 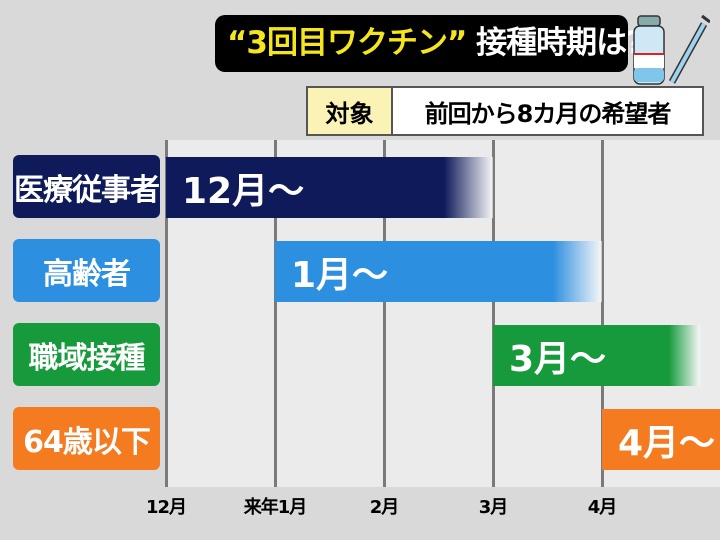 I want to click on category-label: 職域接種, so click(x=86, y=354).